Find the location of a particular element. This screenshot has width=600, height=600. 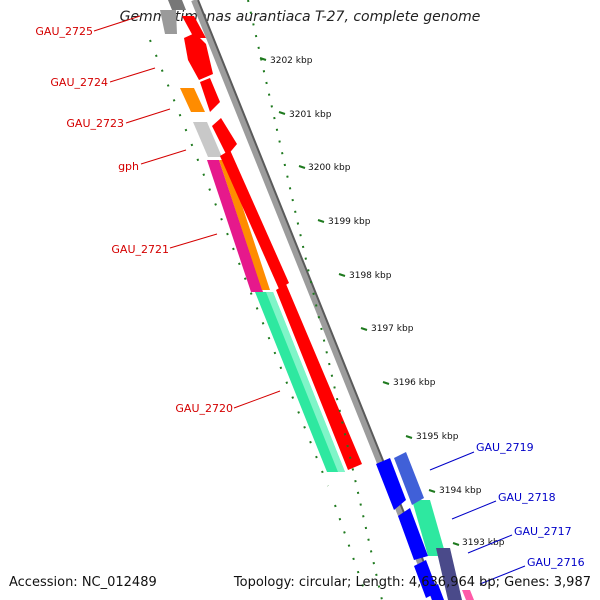

gene-label-gau-2723: GAU_2723 is located at coordinates (95, 123).